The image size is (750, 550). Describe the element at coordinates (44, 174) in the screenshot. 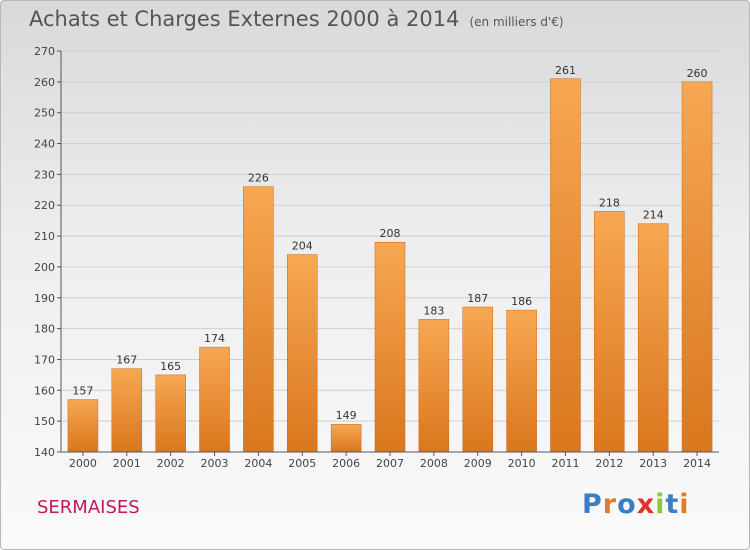

I see `y-tick-label: 230` at that location.